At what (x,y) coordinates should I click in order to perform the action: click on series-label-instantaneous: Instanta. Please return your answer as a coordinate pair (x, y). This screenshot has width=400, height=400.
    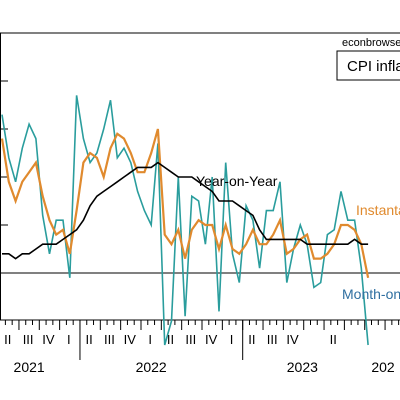
    Looking at the image, I should click on (378, 210).